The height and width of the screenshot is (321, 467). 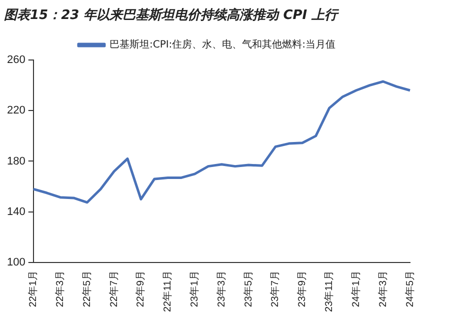 What do you see at coordinates (60, 289) in the screenshot?
I see `x-tick-label: 22年3月` at bounding box center [60, 289].